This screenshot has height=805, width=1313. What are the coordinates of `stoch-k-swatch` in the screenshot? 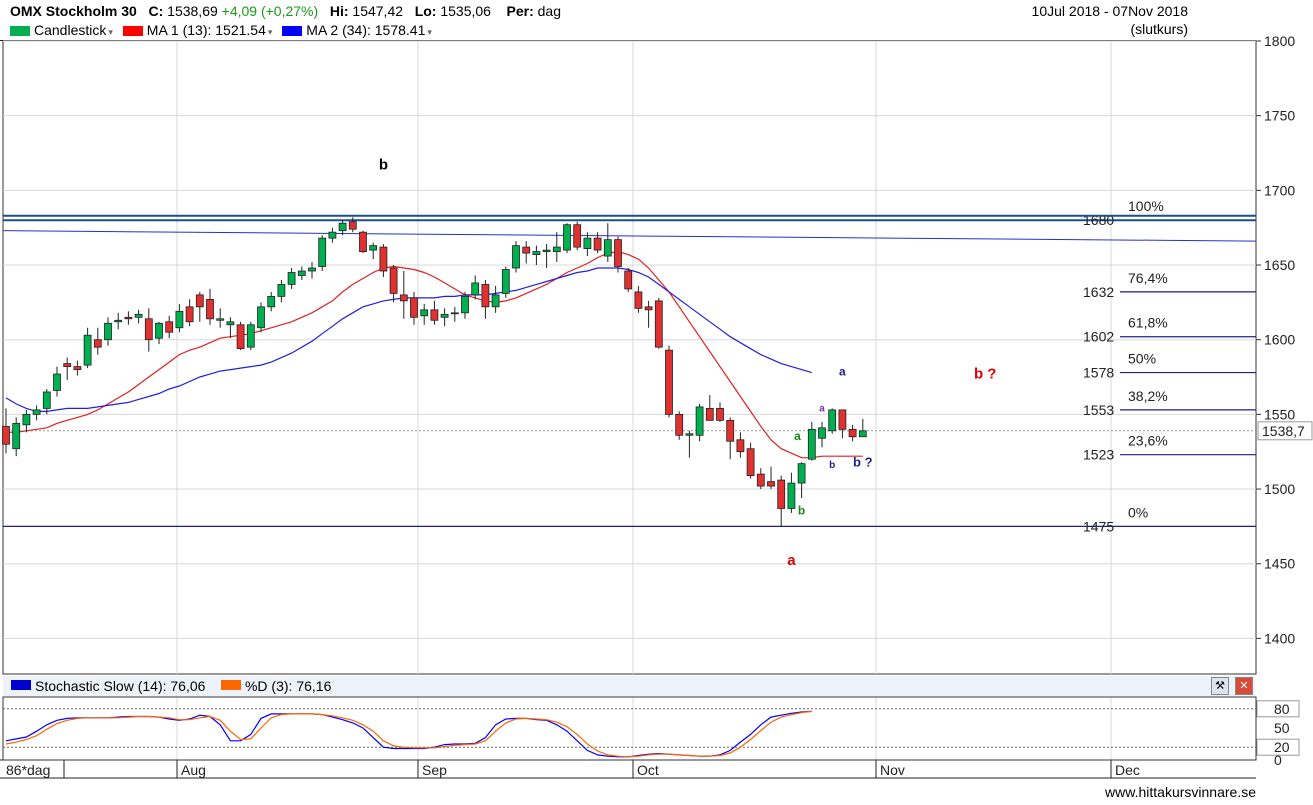 It's located at (21, 685).